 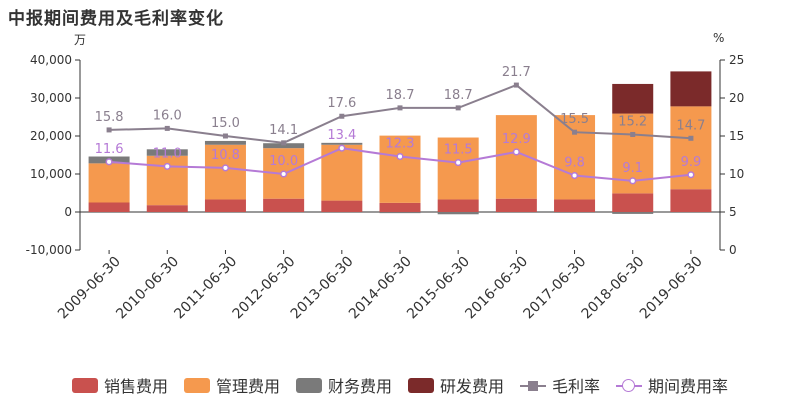 I want to click on left-tick-label: 0, so click(x=68, y=212).